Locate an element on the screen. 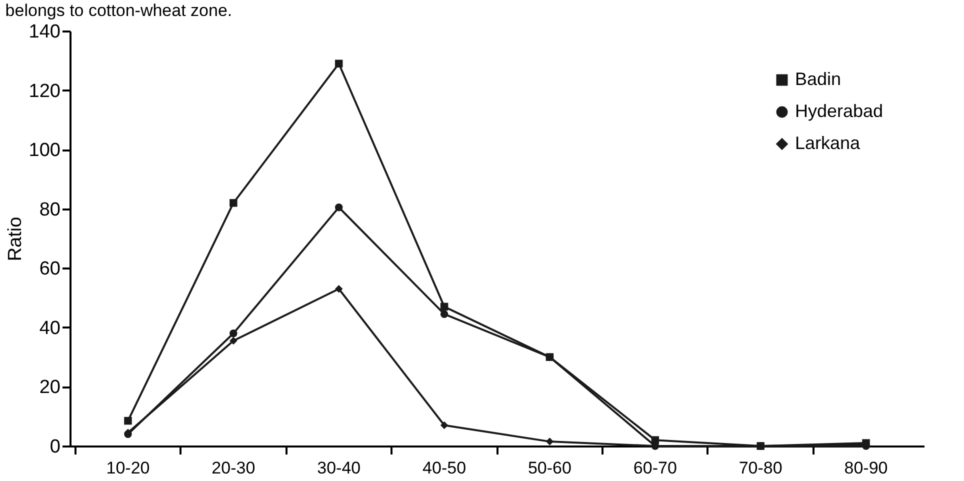 The height and width of the screenshot is (481, 964). y-axis-title: Ratio is located at coordinates (15, 239).